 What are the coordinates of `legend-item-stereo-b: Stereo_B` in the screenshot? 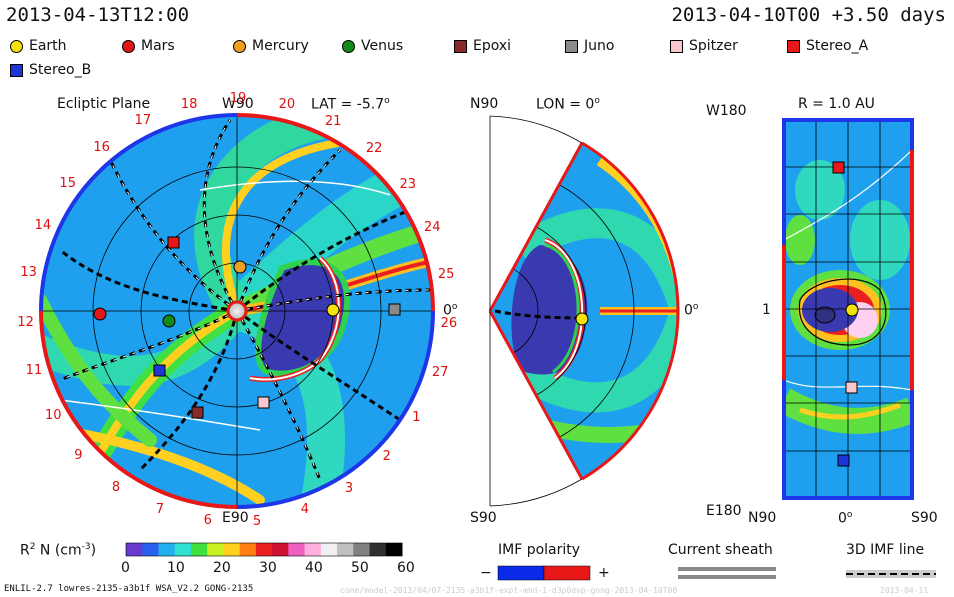 It's located at (50, 70).